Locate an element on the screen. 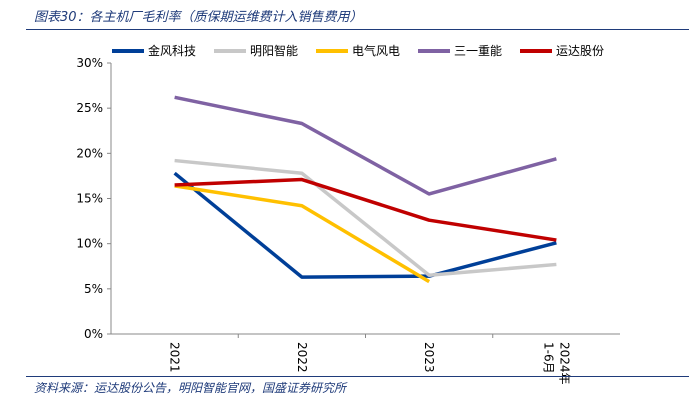  y-tick-label: 25% is located at coordinates (89, 108).